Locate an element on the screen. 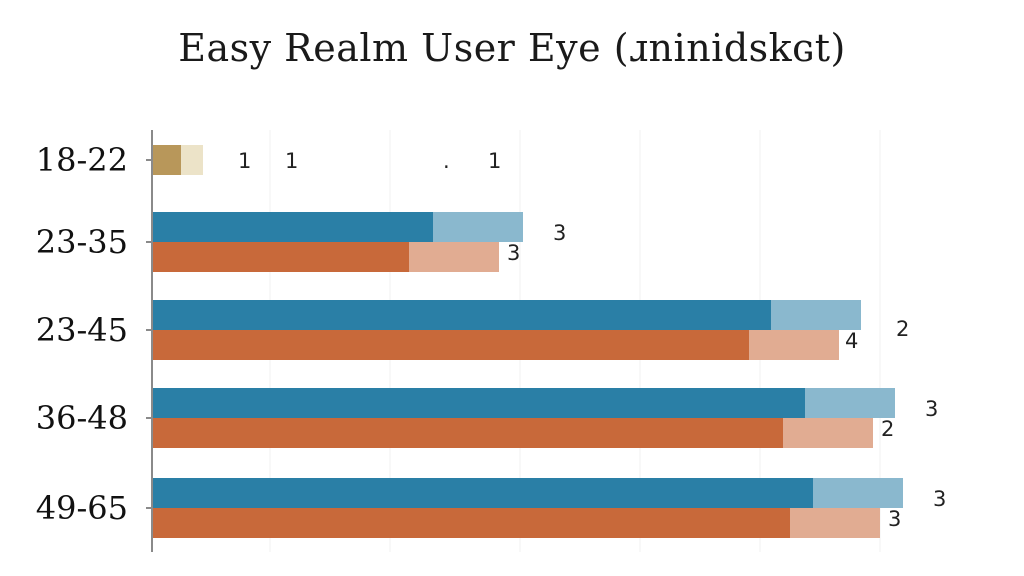  category-label: 18-22 is located at coordinates (82, 160).